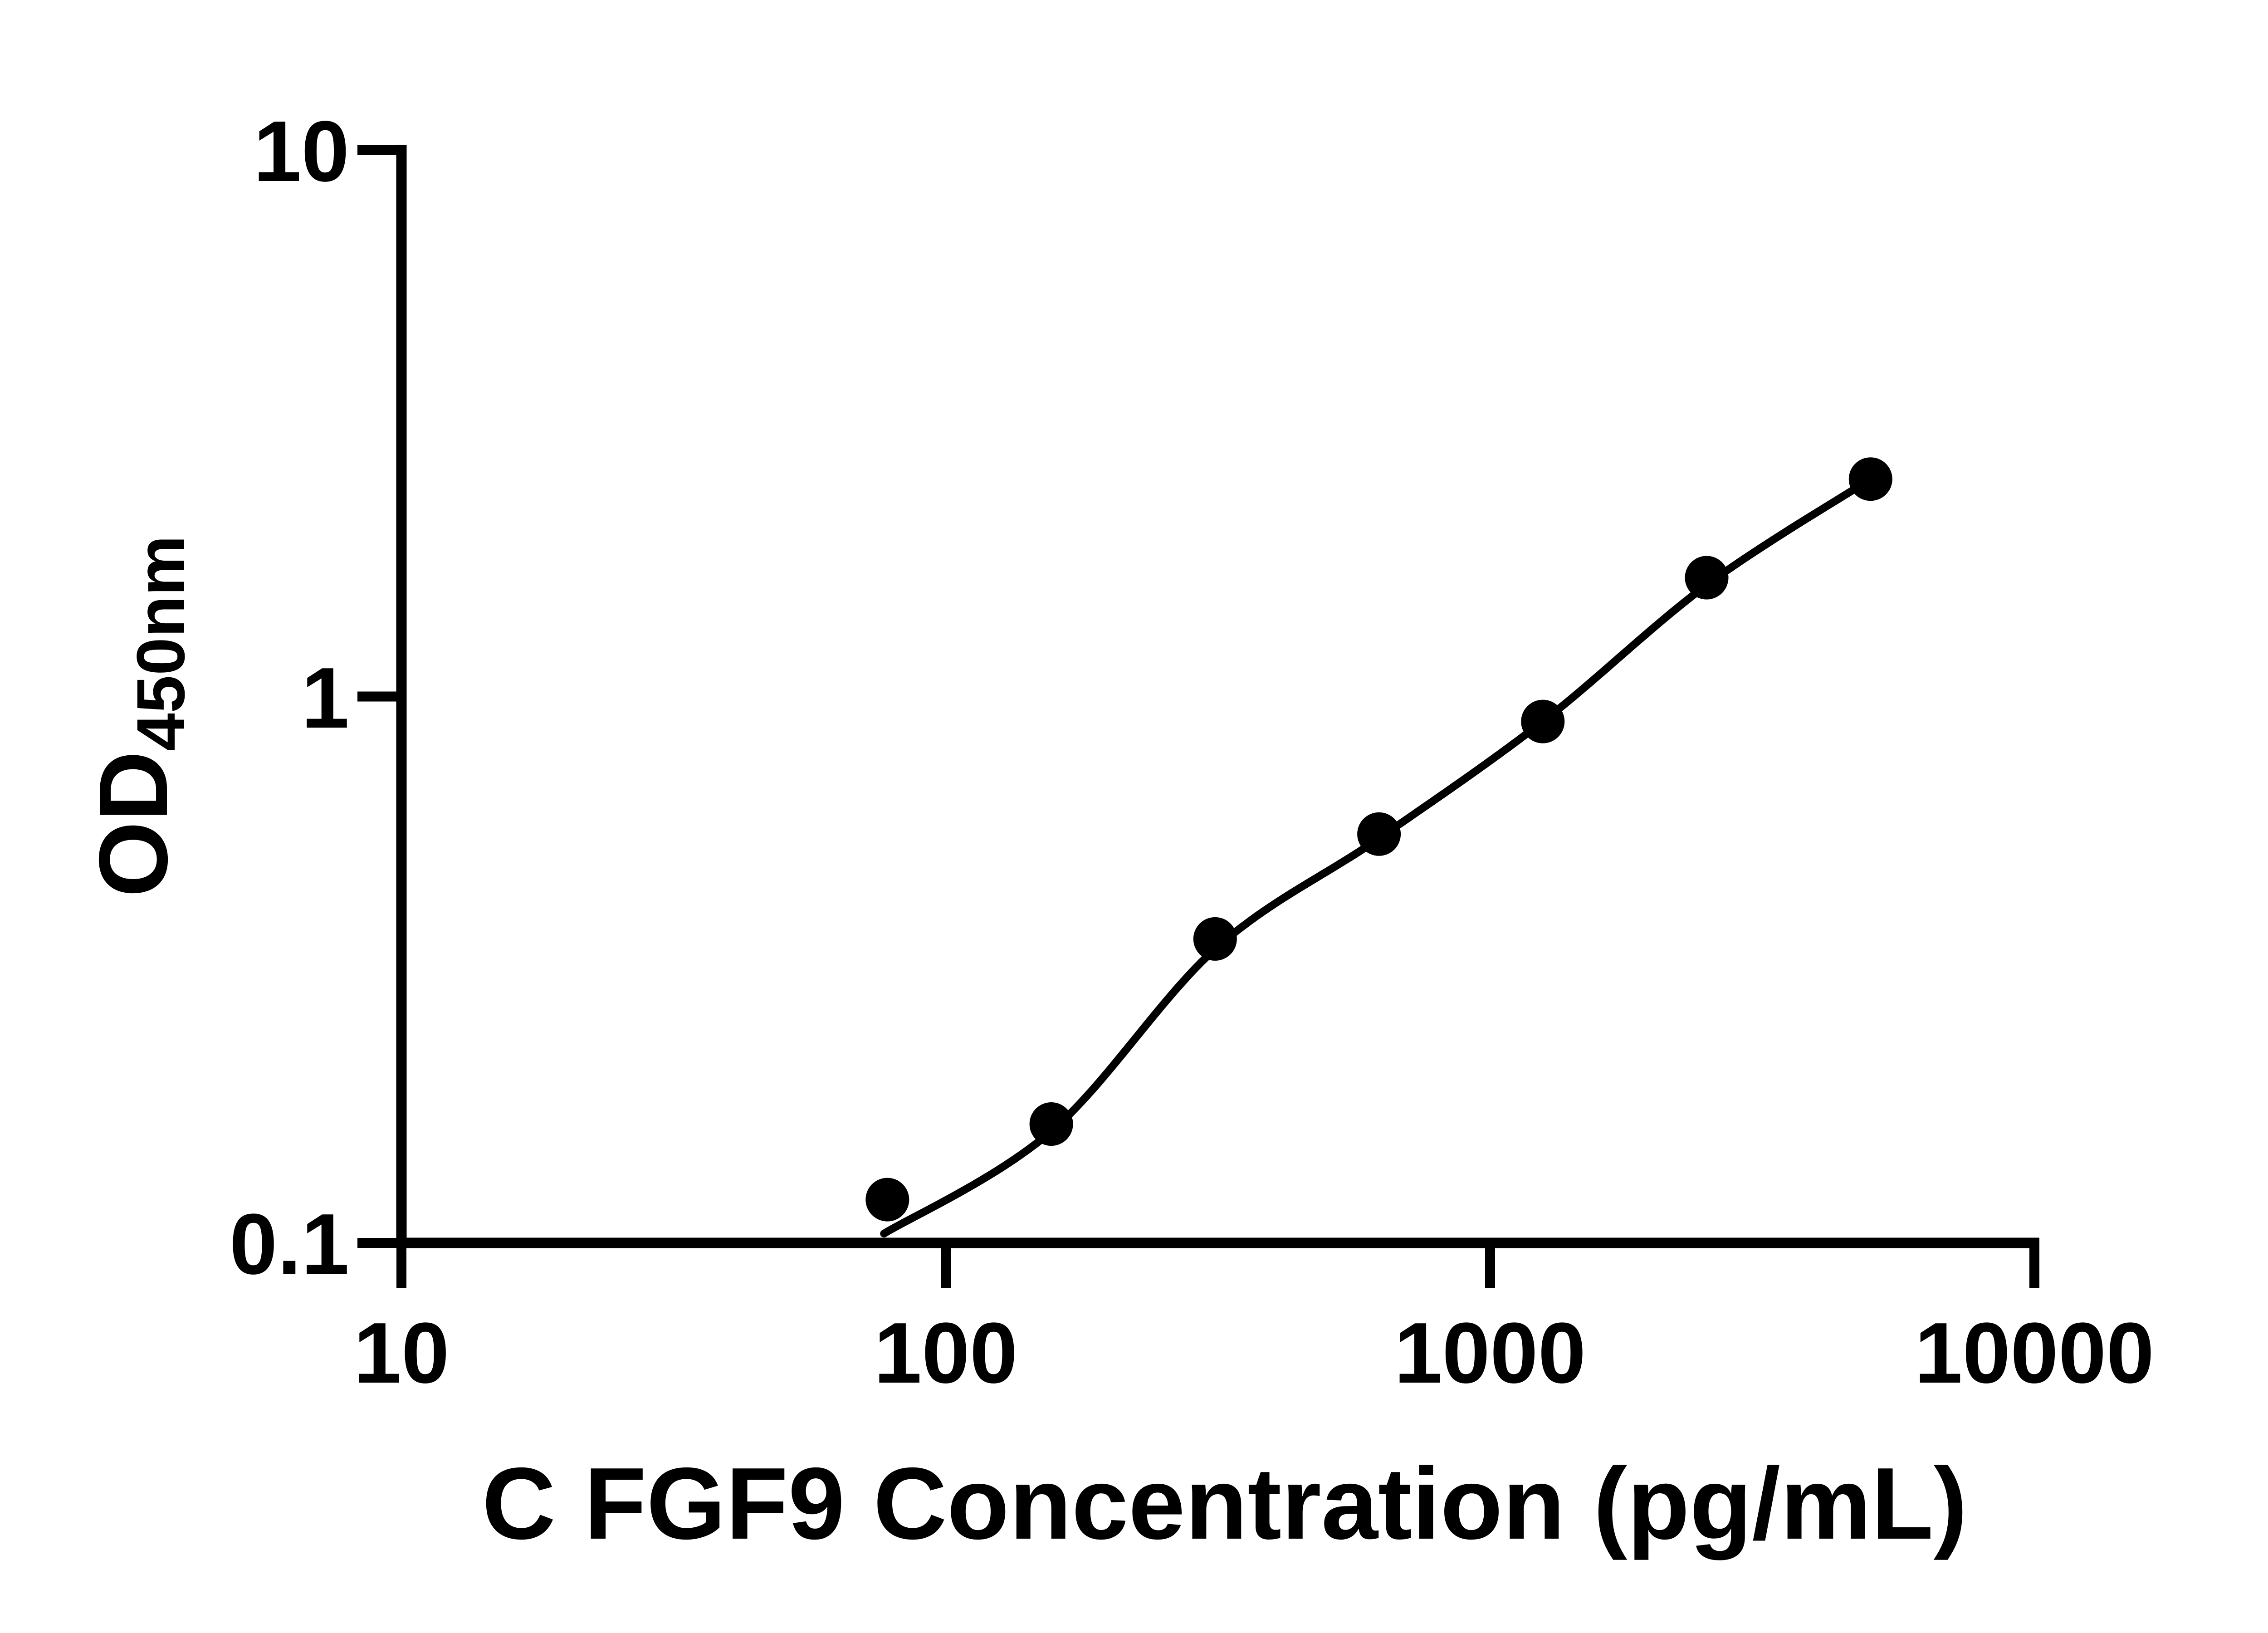  Describe the element at coordinates (946, 1353) in the screenshot. I see `x-tick-label-100: 100` at that location.